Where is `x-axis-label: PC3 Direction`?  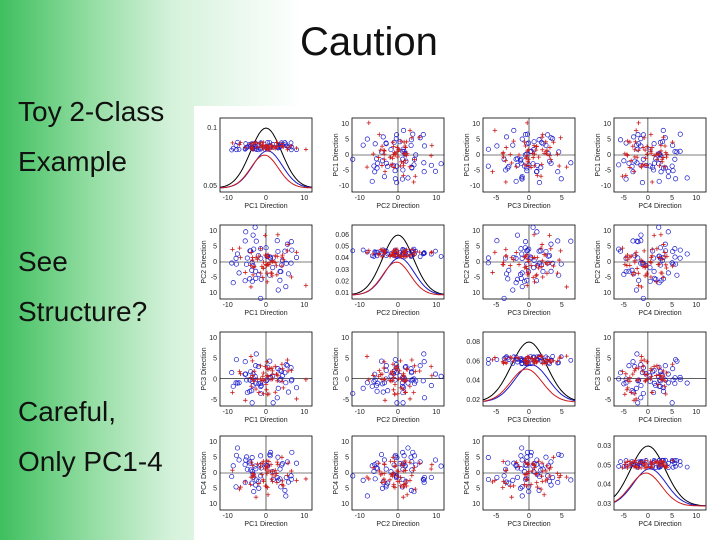 x-axis-label: PC3 Direction is located at coordinates (528, 420).